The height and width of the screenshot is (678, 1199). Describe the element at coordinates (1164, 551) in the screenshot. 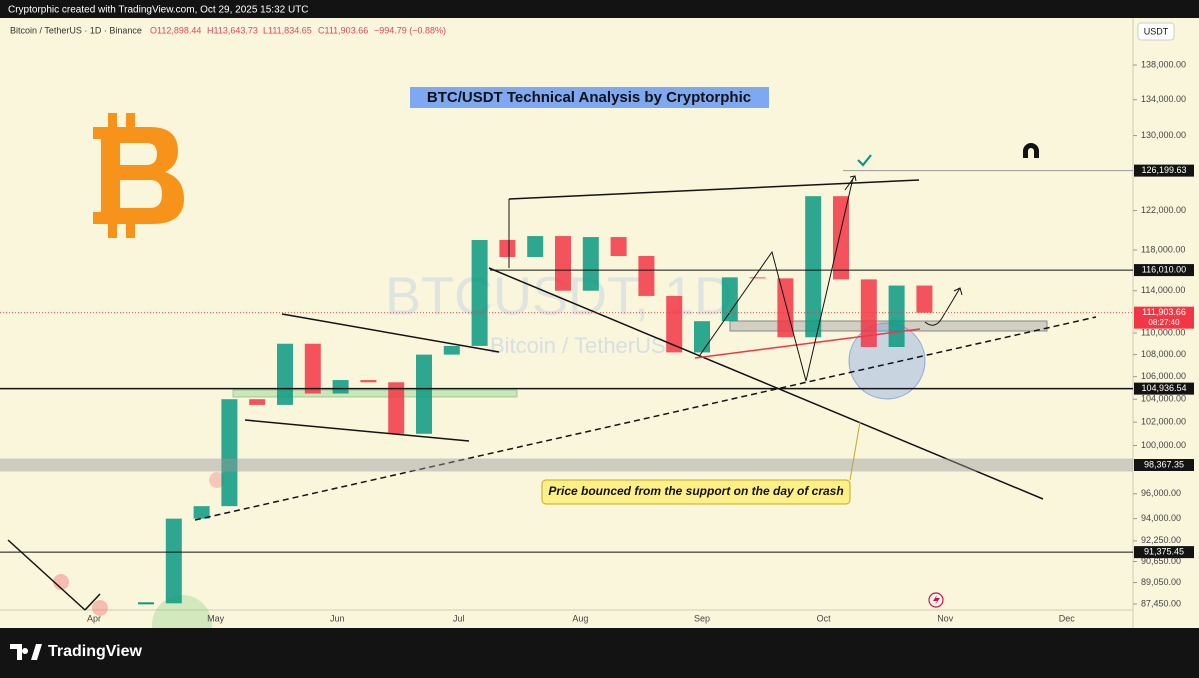

I see `price-tag-label: 91,375.45` at that location.